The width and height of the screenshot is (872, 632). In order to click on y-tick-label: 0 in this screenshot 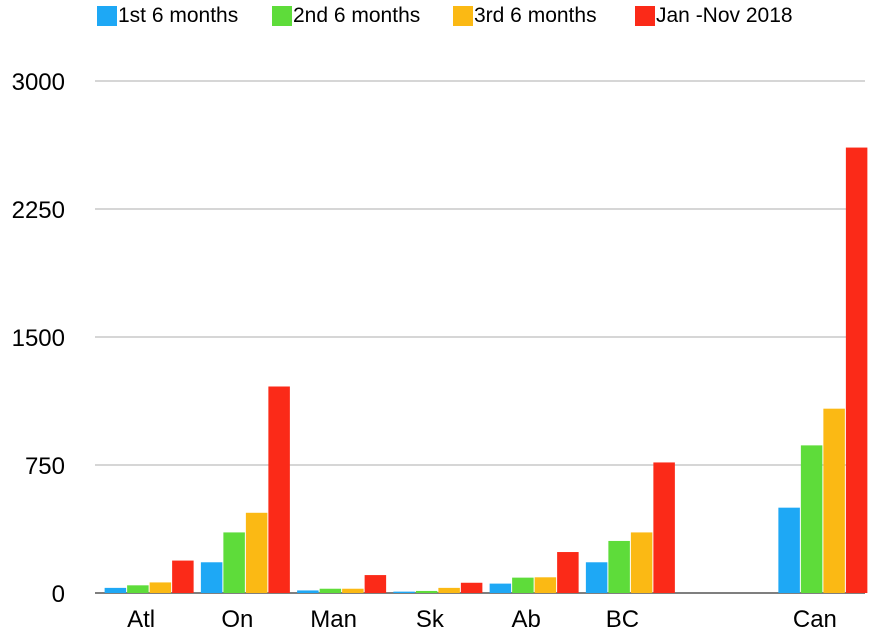, I will do `click(58, 594)`.